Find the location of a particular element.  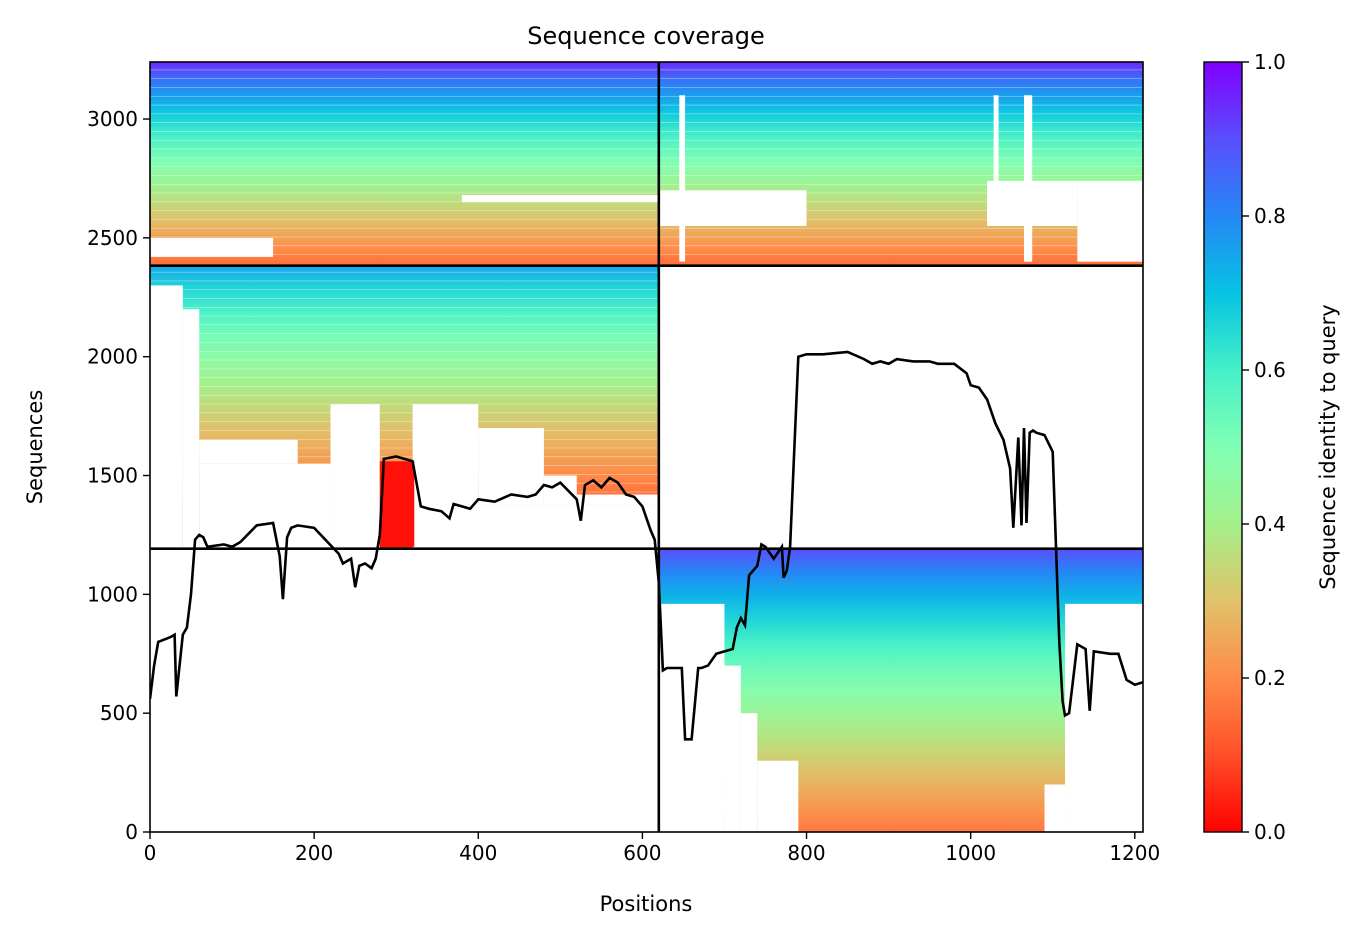

y-axis-label: Sequences is located at coordinates (35, 447).